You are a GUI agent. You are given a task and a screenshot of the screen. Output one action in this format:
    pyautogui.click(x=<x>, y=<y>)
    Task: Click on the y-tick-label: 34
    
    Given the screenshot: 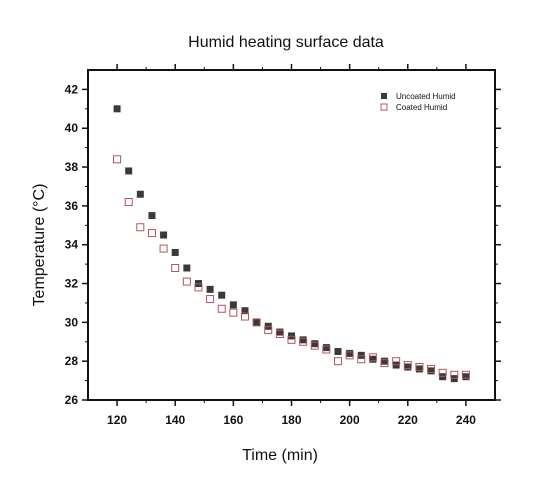 What is the action you would take?
    pyautogui.click(x=72, y=245)
    